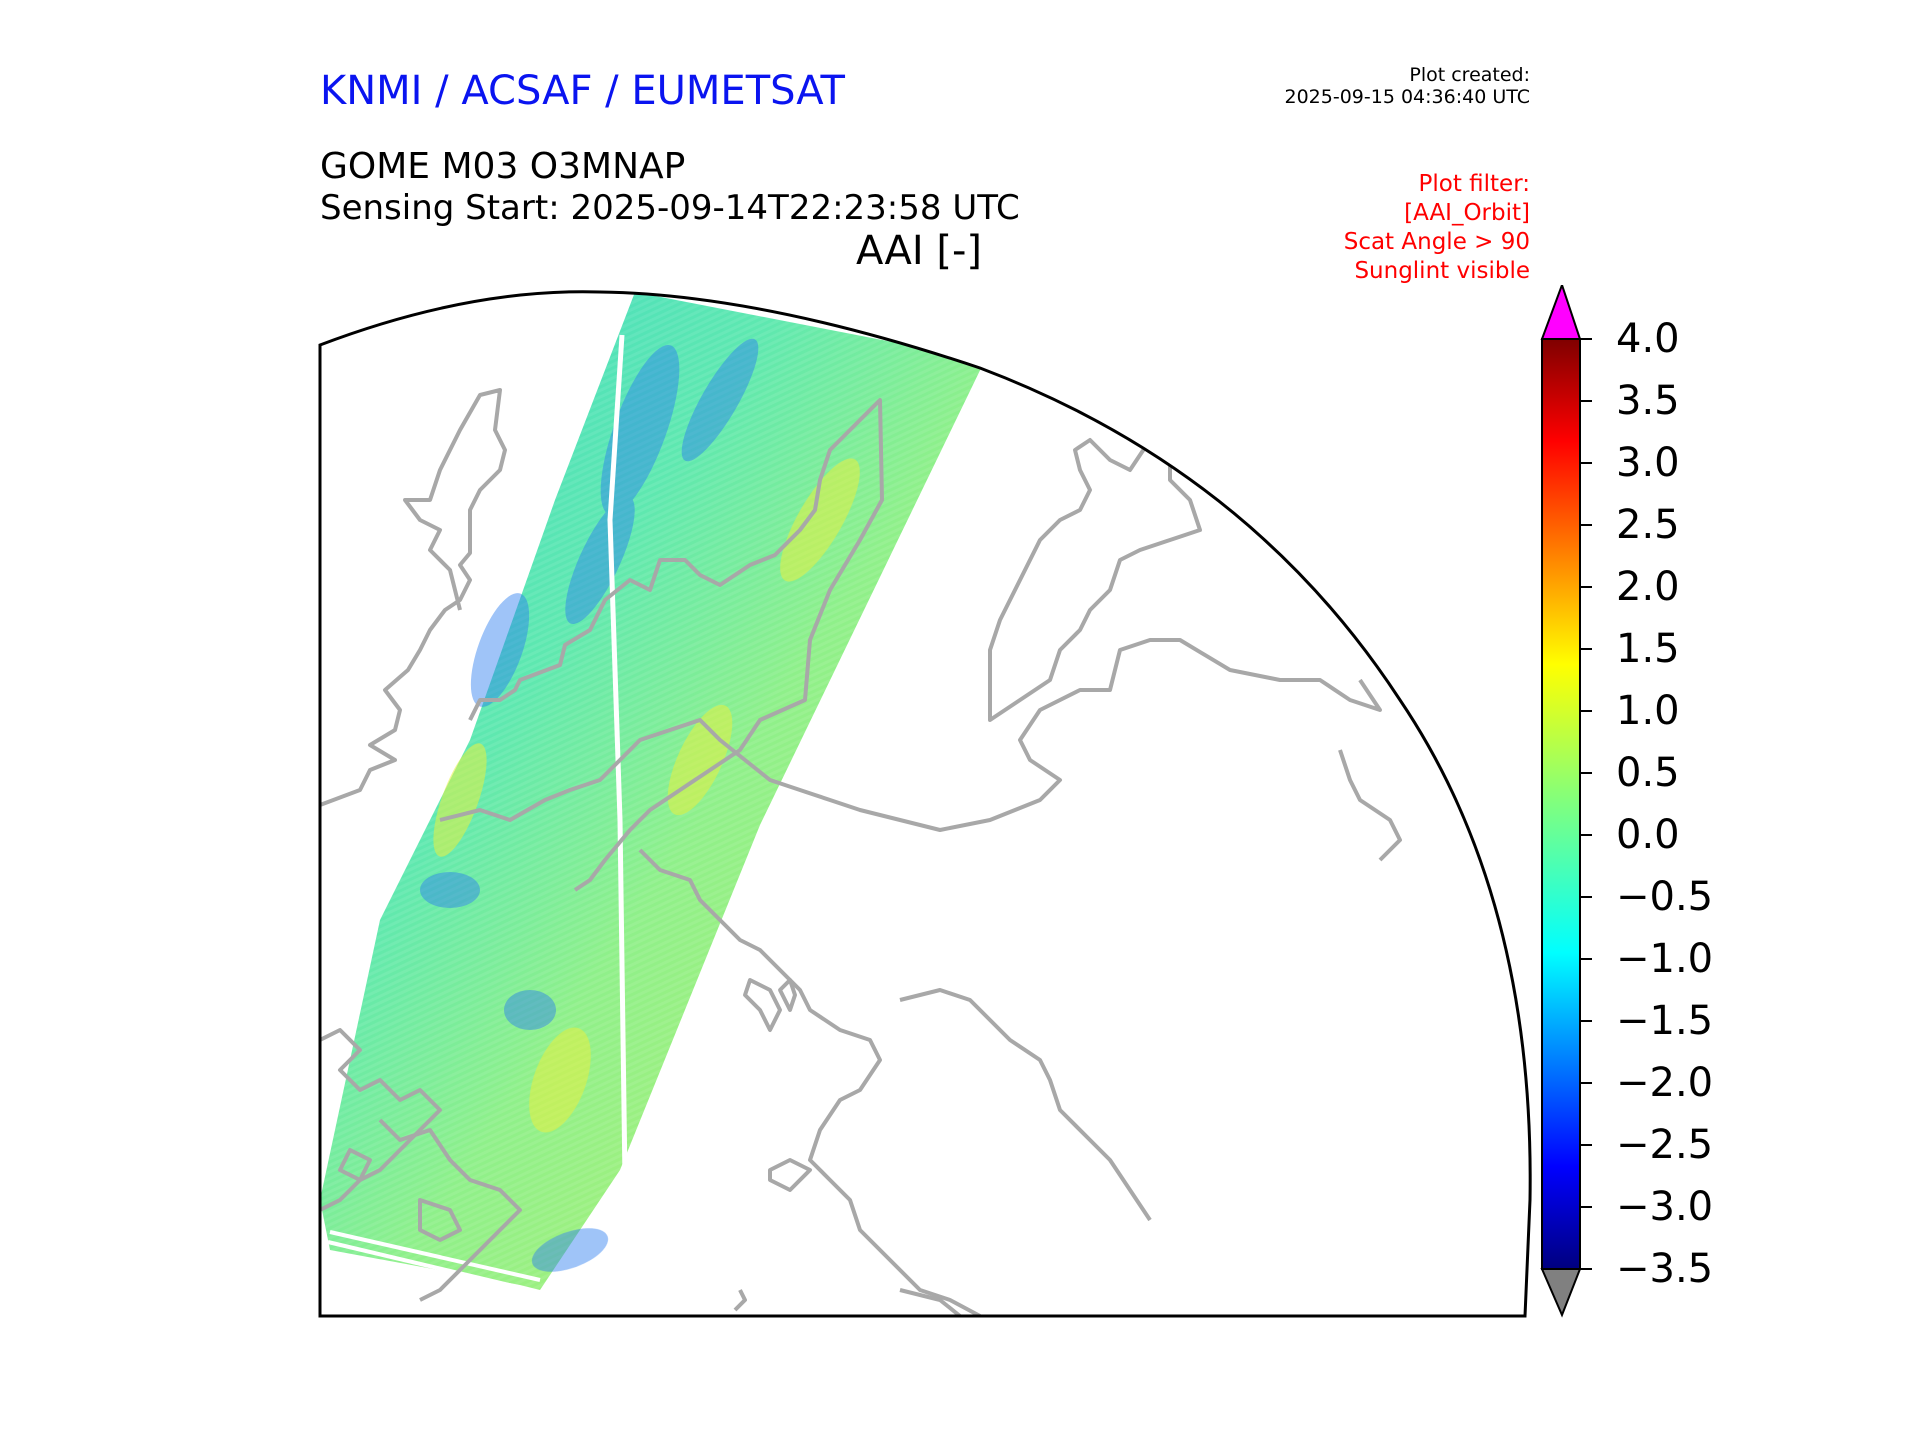 The image size is (1920, 1440). Describe the element at coordinates (1648, 401) in the screenshot. I see `colorbar-tick-label: 3.5` at that location.